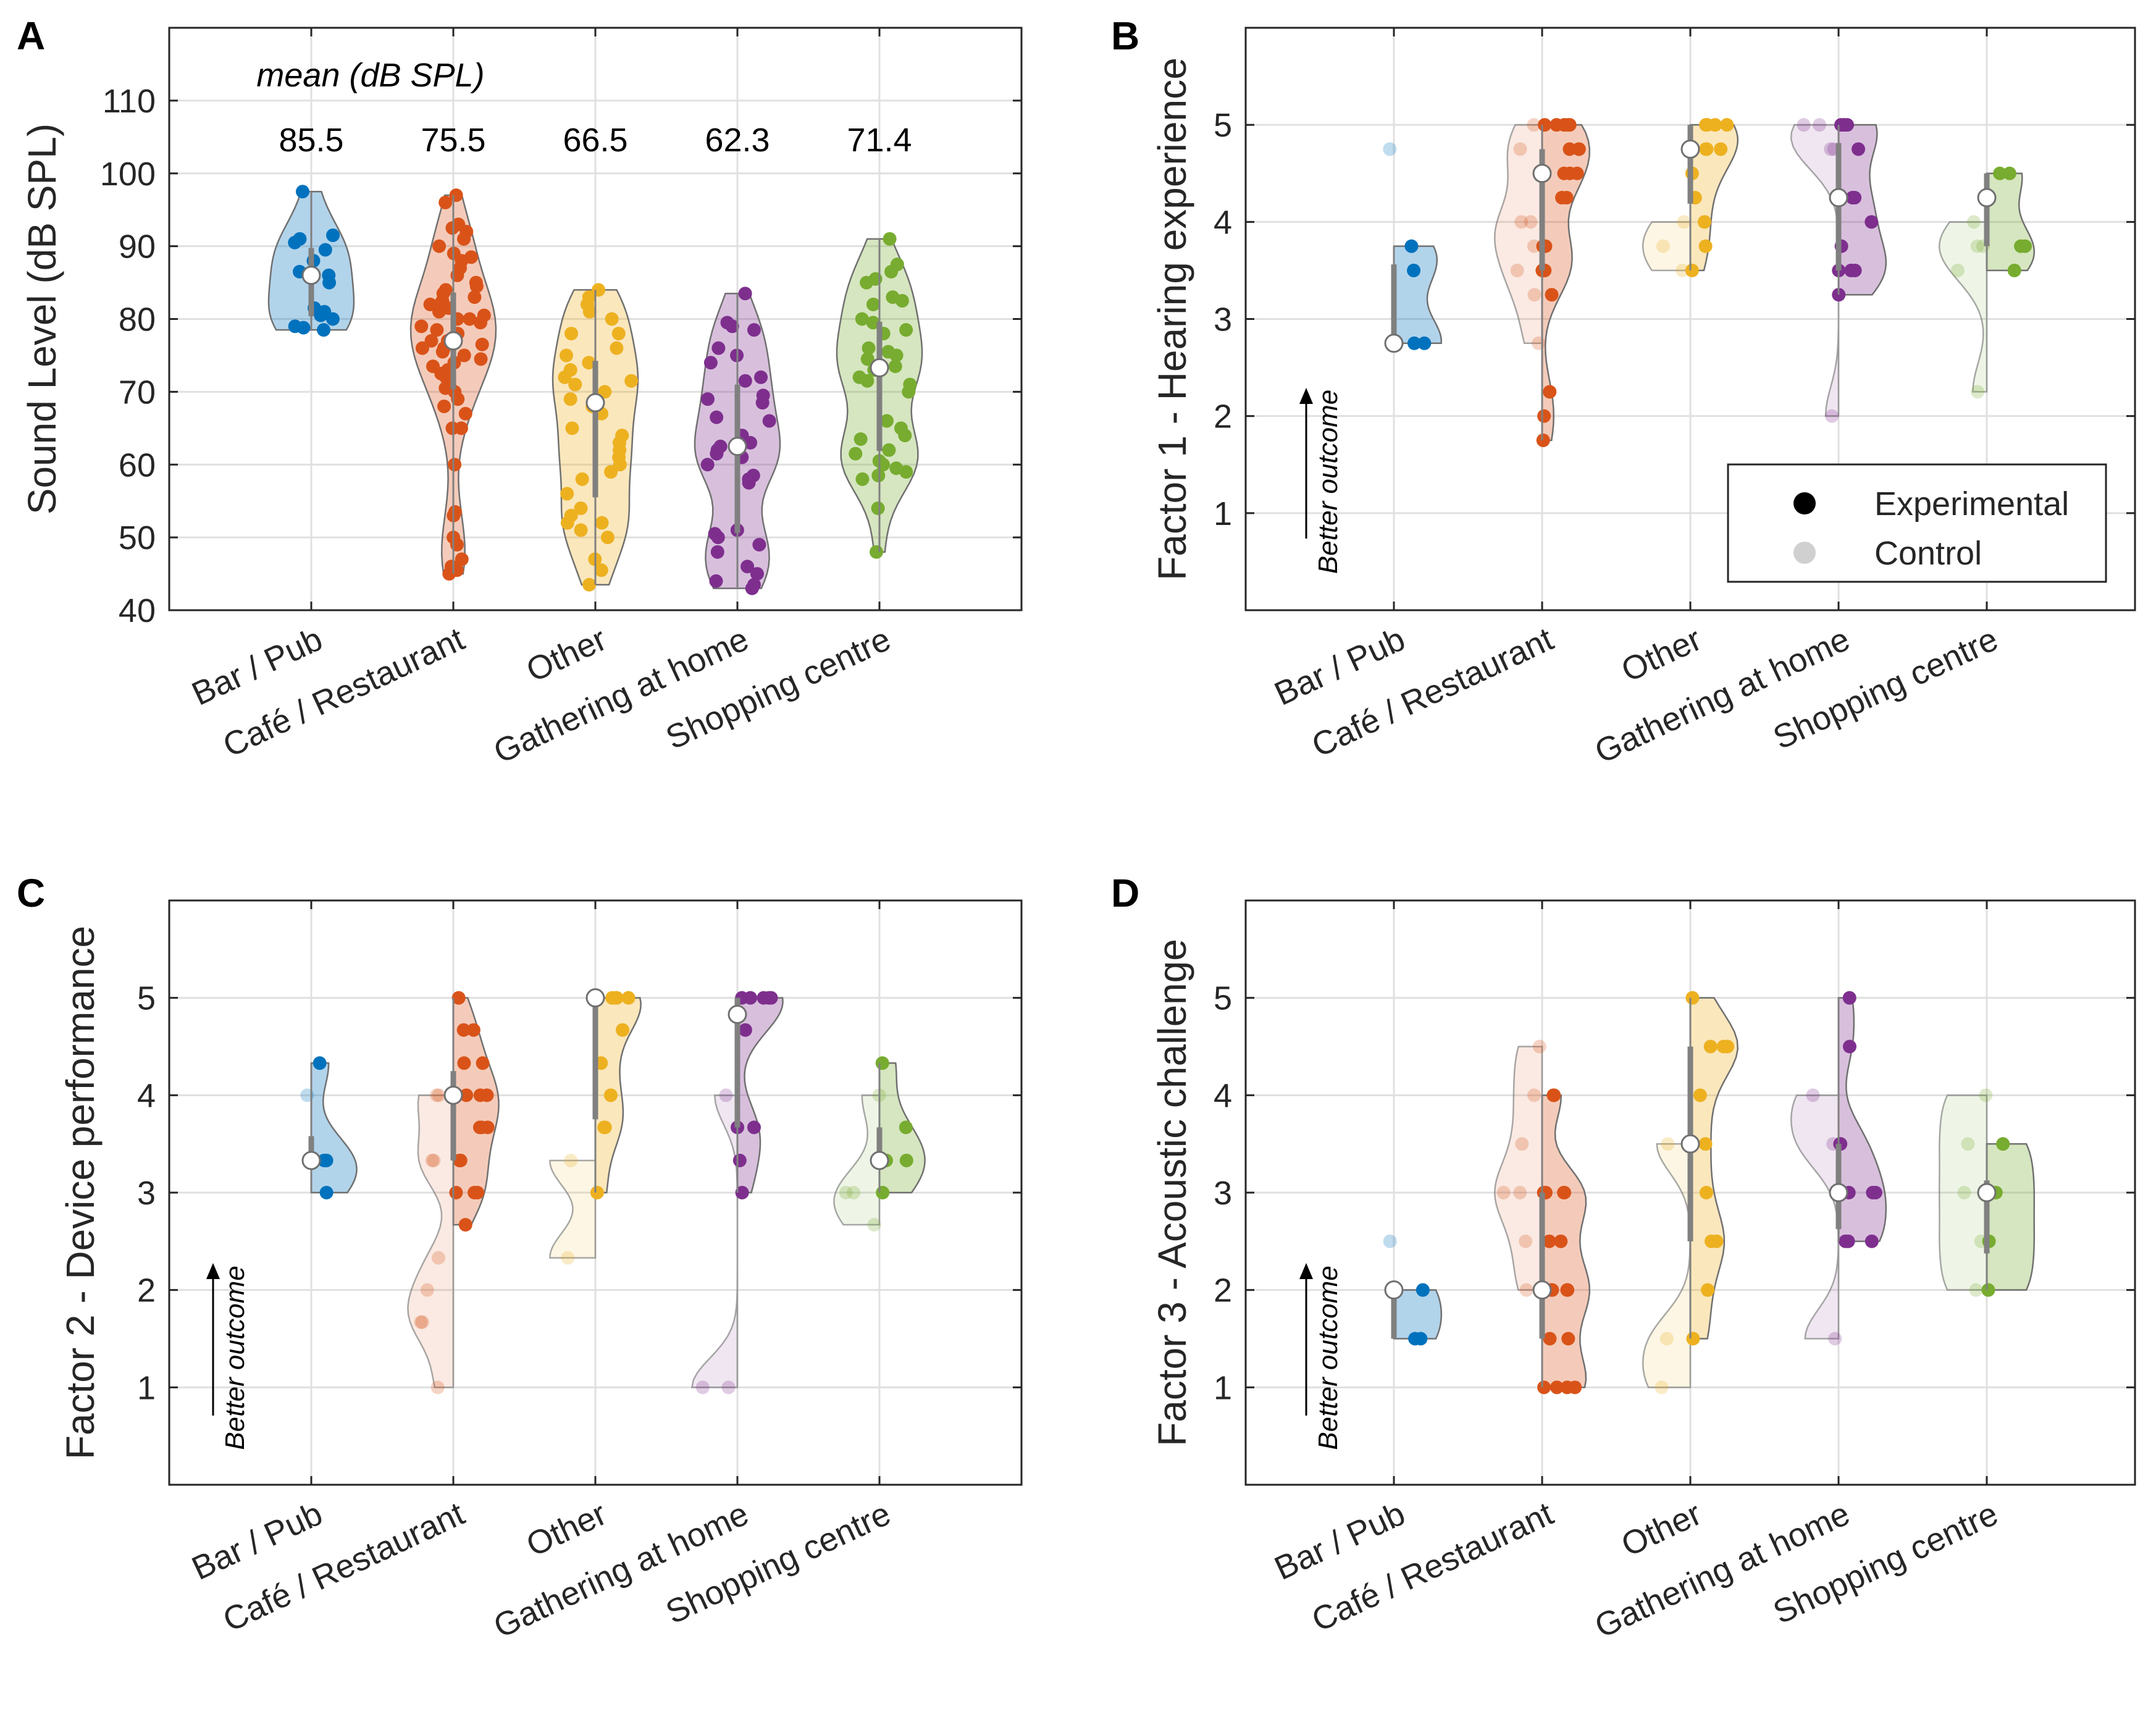 Image resolution: width=2156 pixels, height=1725 pixels. Describe the element at coordinates (1690, 319) in the screenshot. I see `axes-box` at that location.